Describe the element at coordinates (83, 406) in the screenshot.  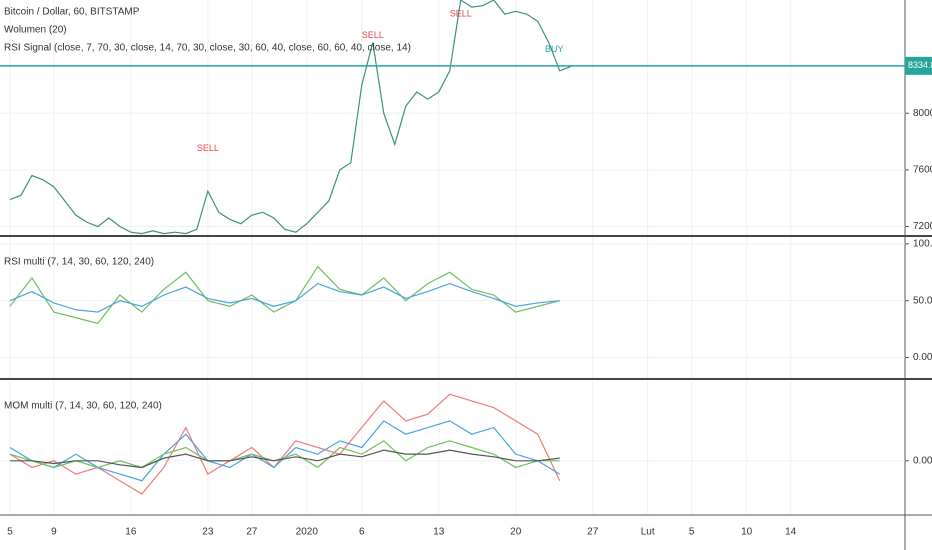
I see `pane-title: MOM multi (7, 14, 30, 60, 120, 240)` at that location.